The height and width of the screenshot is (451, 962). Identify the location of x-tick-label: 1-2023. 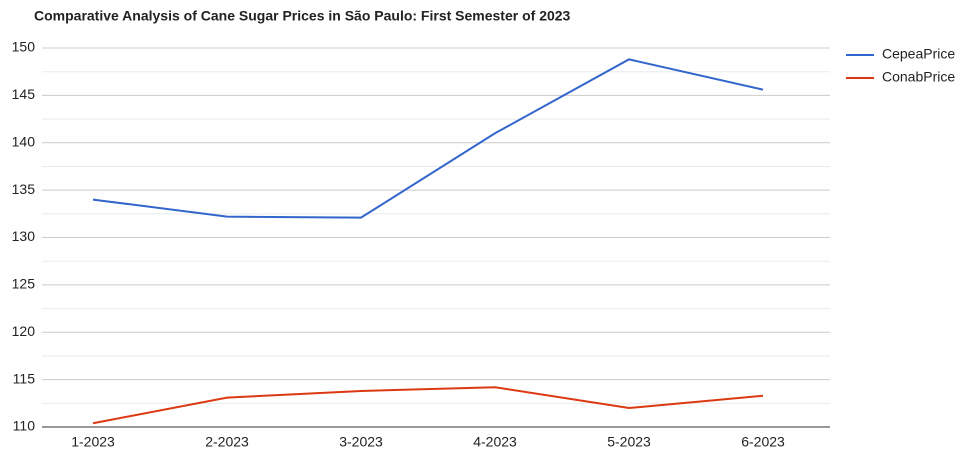
(93, 442).